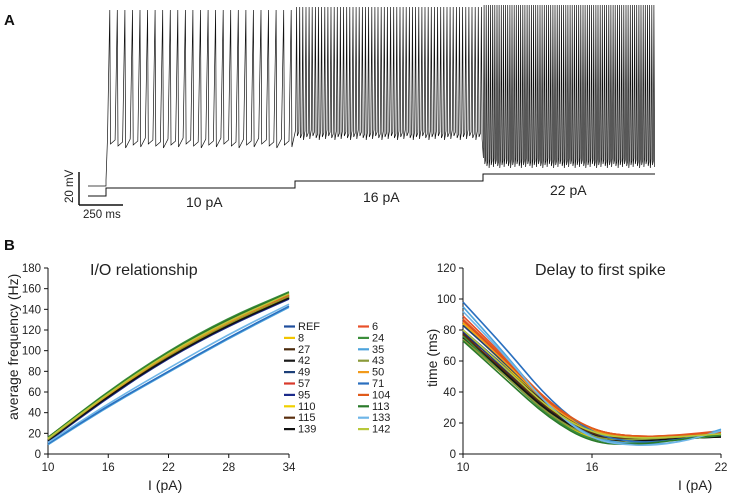  I want to click on legend-label-43: 43, so click(378, 361).